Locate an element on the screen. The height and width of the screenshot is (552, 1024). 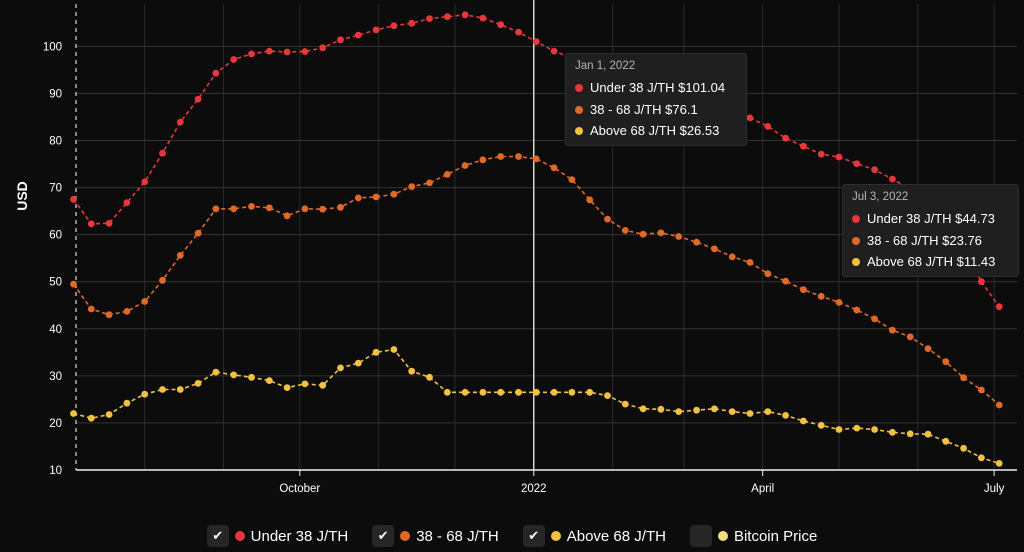
y-tick-label: 80 is located at coordinates (55, 142).